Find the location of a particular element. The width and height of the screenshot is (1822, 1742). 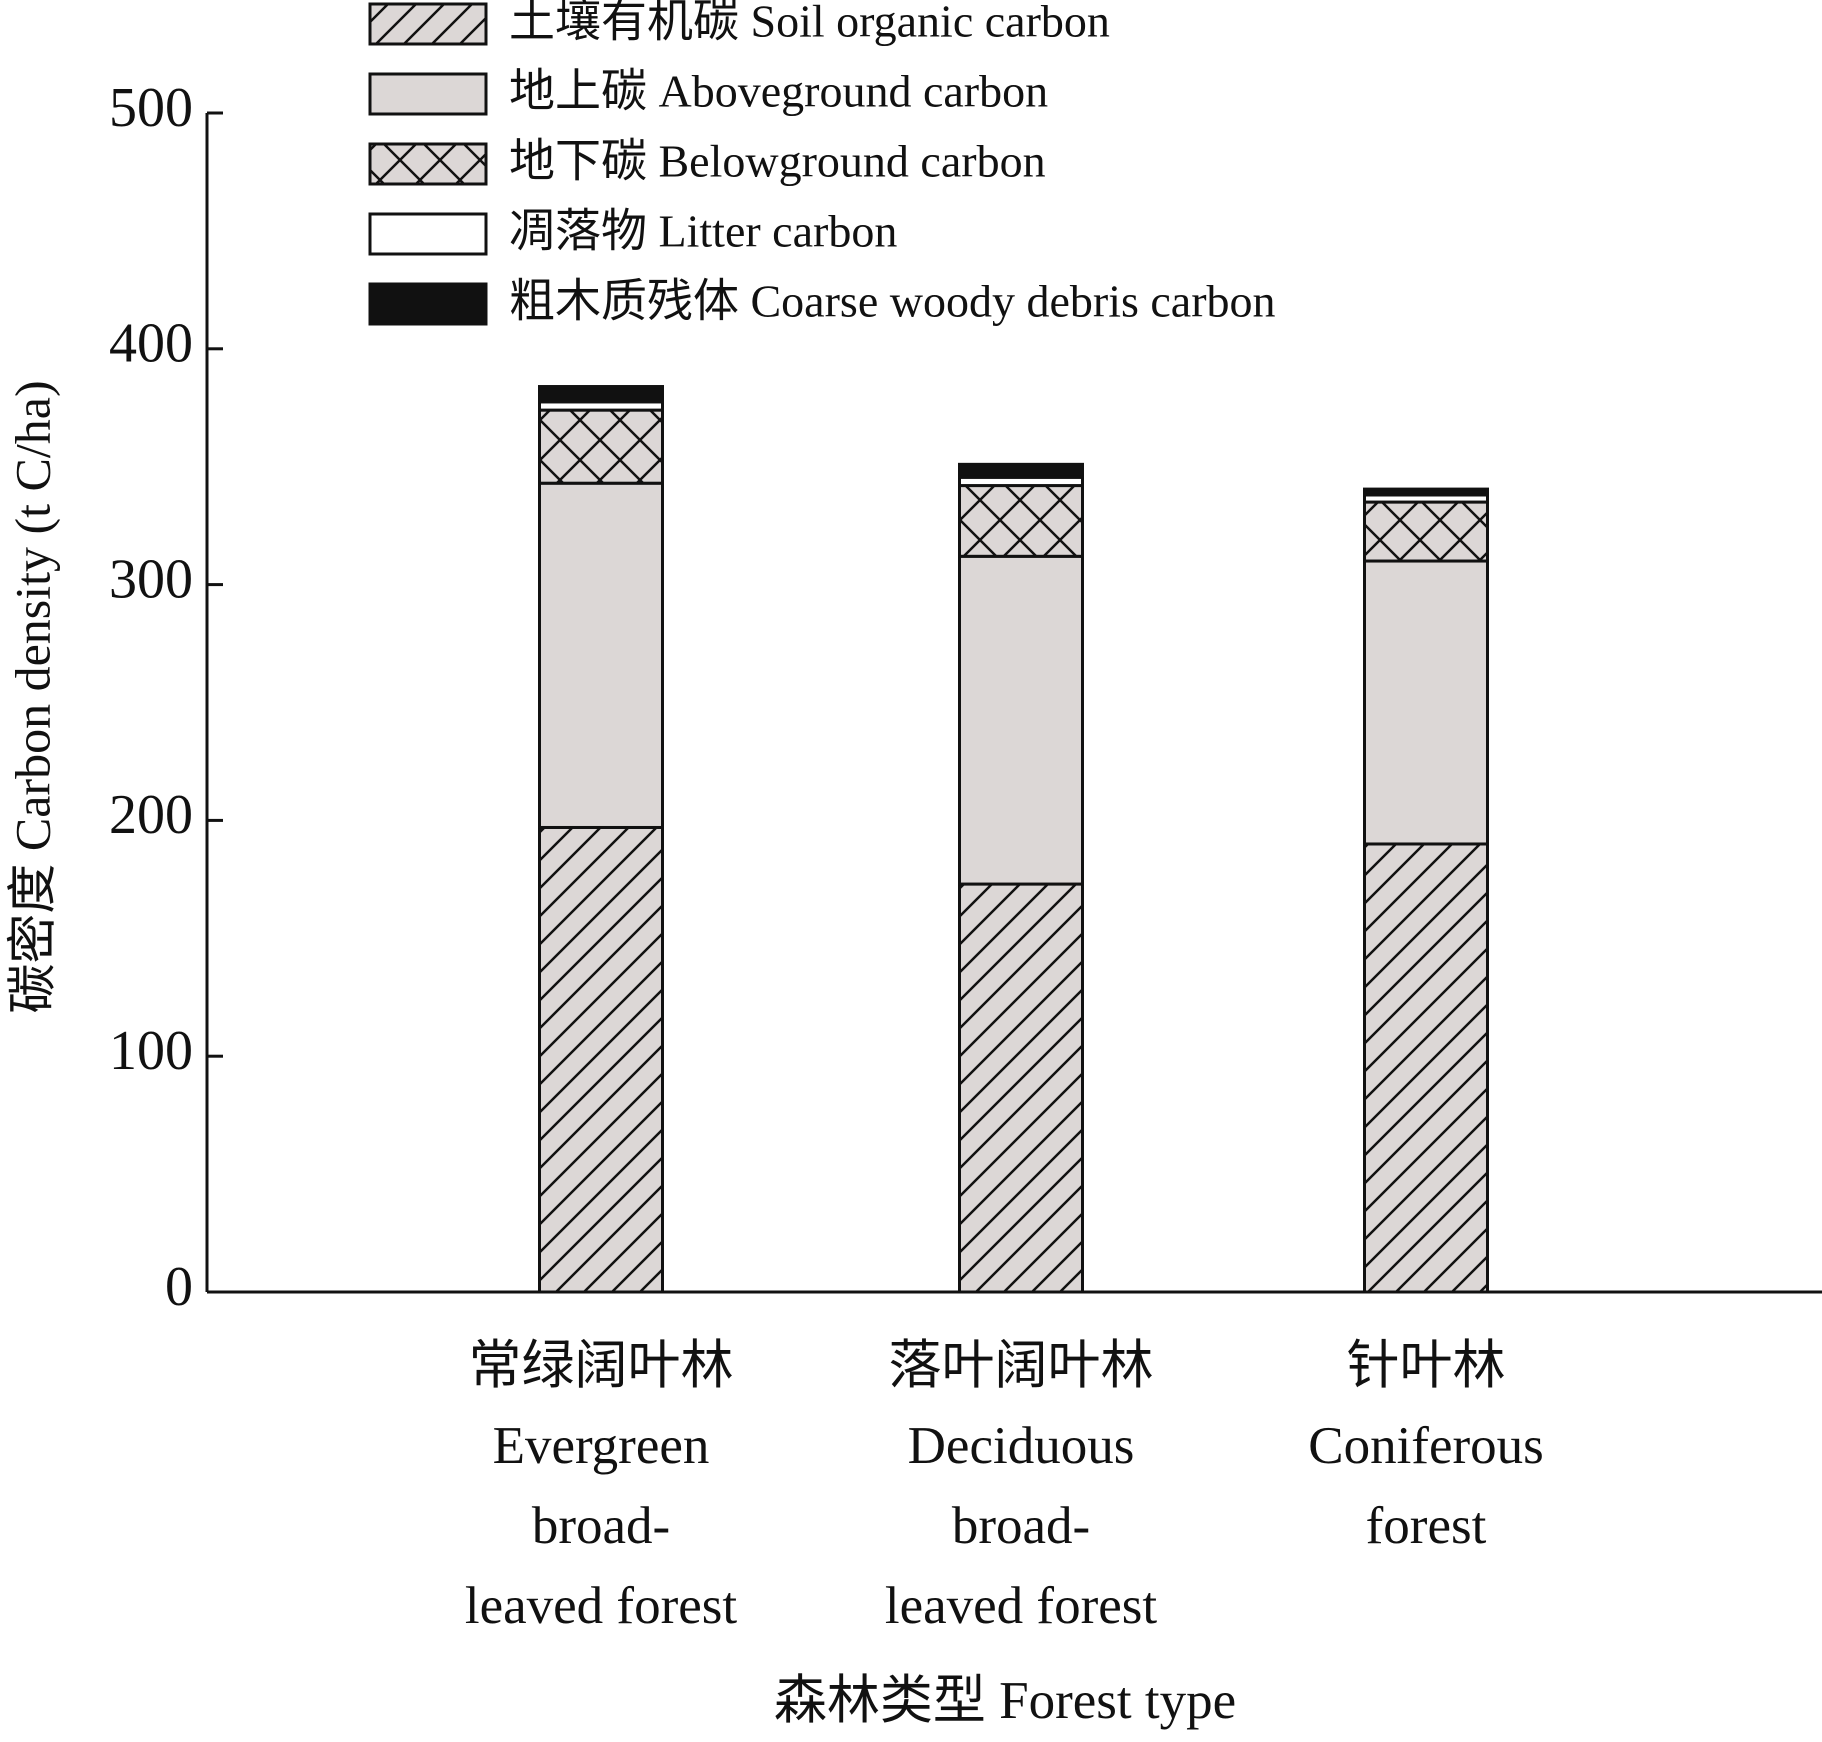

y-tick-label: 100 is located at coordinates (151, 1051).